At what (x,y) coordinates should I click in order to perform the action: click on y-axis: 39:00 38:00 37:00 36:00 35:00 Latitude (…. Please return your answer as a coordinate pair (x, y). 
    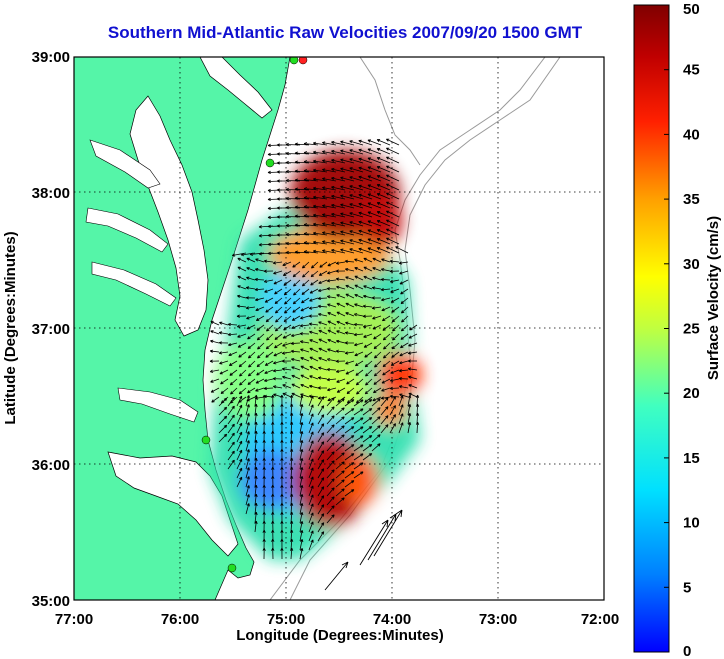
    Looking at the image, I should click on (36, 329).